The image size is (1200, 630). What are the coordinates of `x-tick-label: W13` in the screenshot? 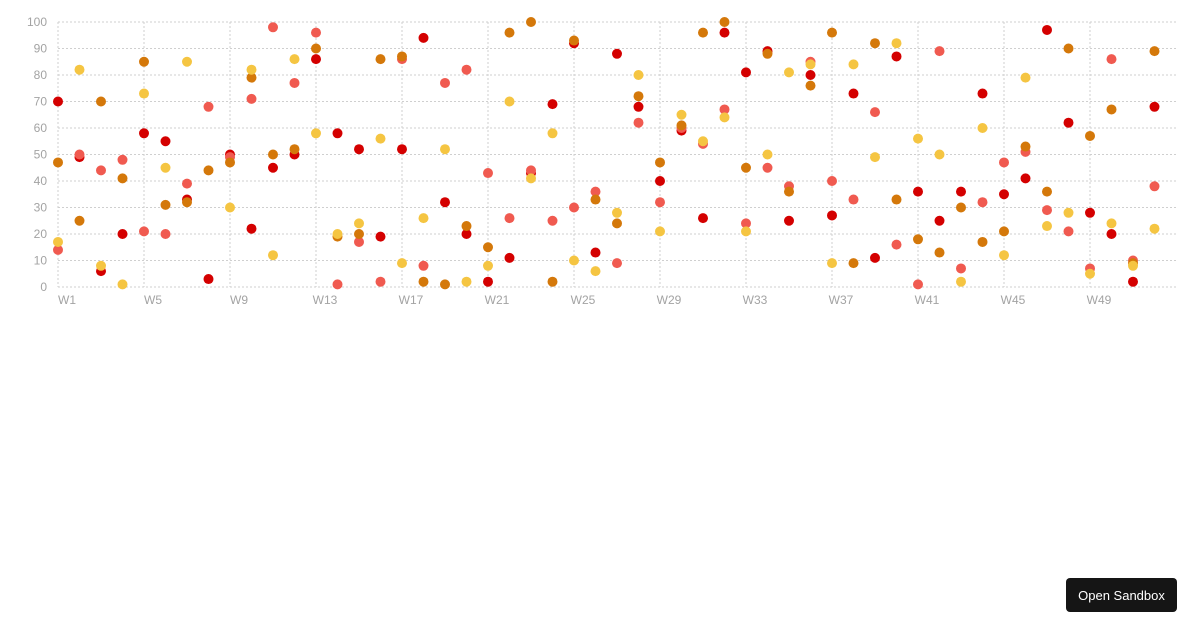 It's located at (325, 300).